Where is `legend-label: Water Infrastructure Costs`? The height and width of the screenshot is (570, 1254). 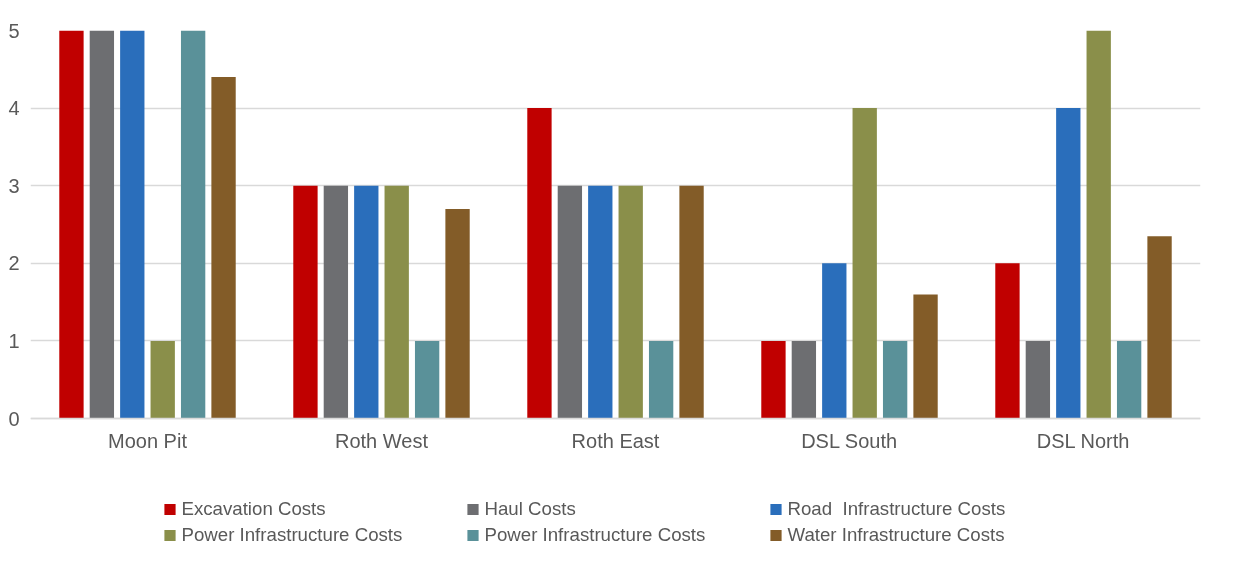 legend-label: Water Infrastructure Costs is located at coordinates (896, 535).